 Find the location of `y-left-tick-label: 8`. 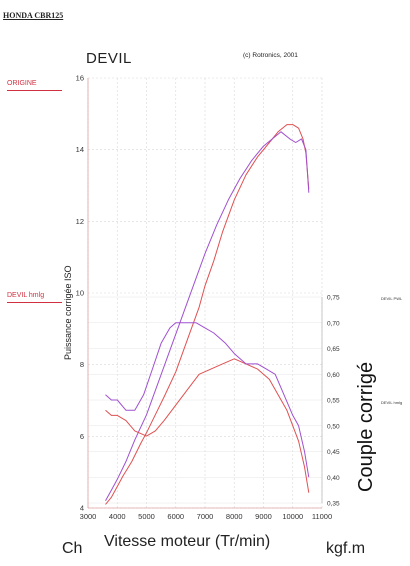

y-left-tick-label: 8 is located at coordinates (82, 364).